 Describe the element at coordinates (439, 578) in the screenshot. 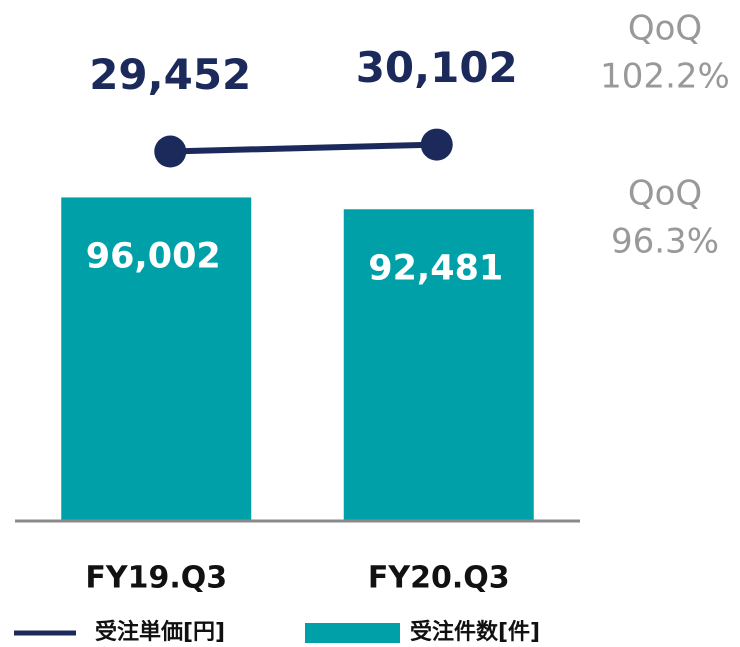

I see `x-tick-label: FY20.Q3` at that location.